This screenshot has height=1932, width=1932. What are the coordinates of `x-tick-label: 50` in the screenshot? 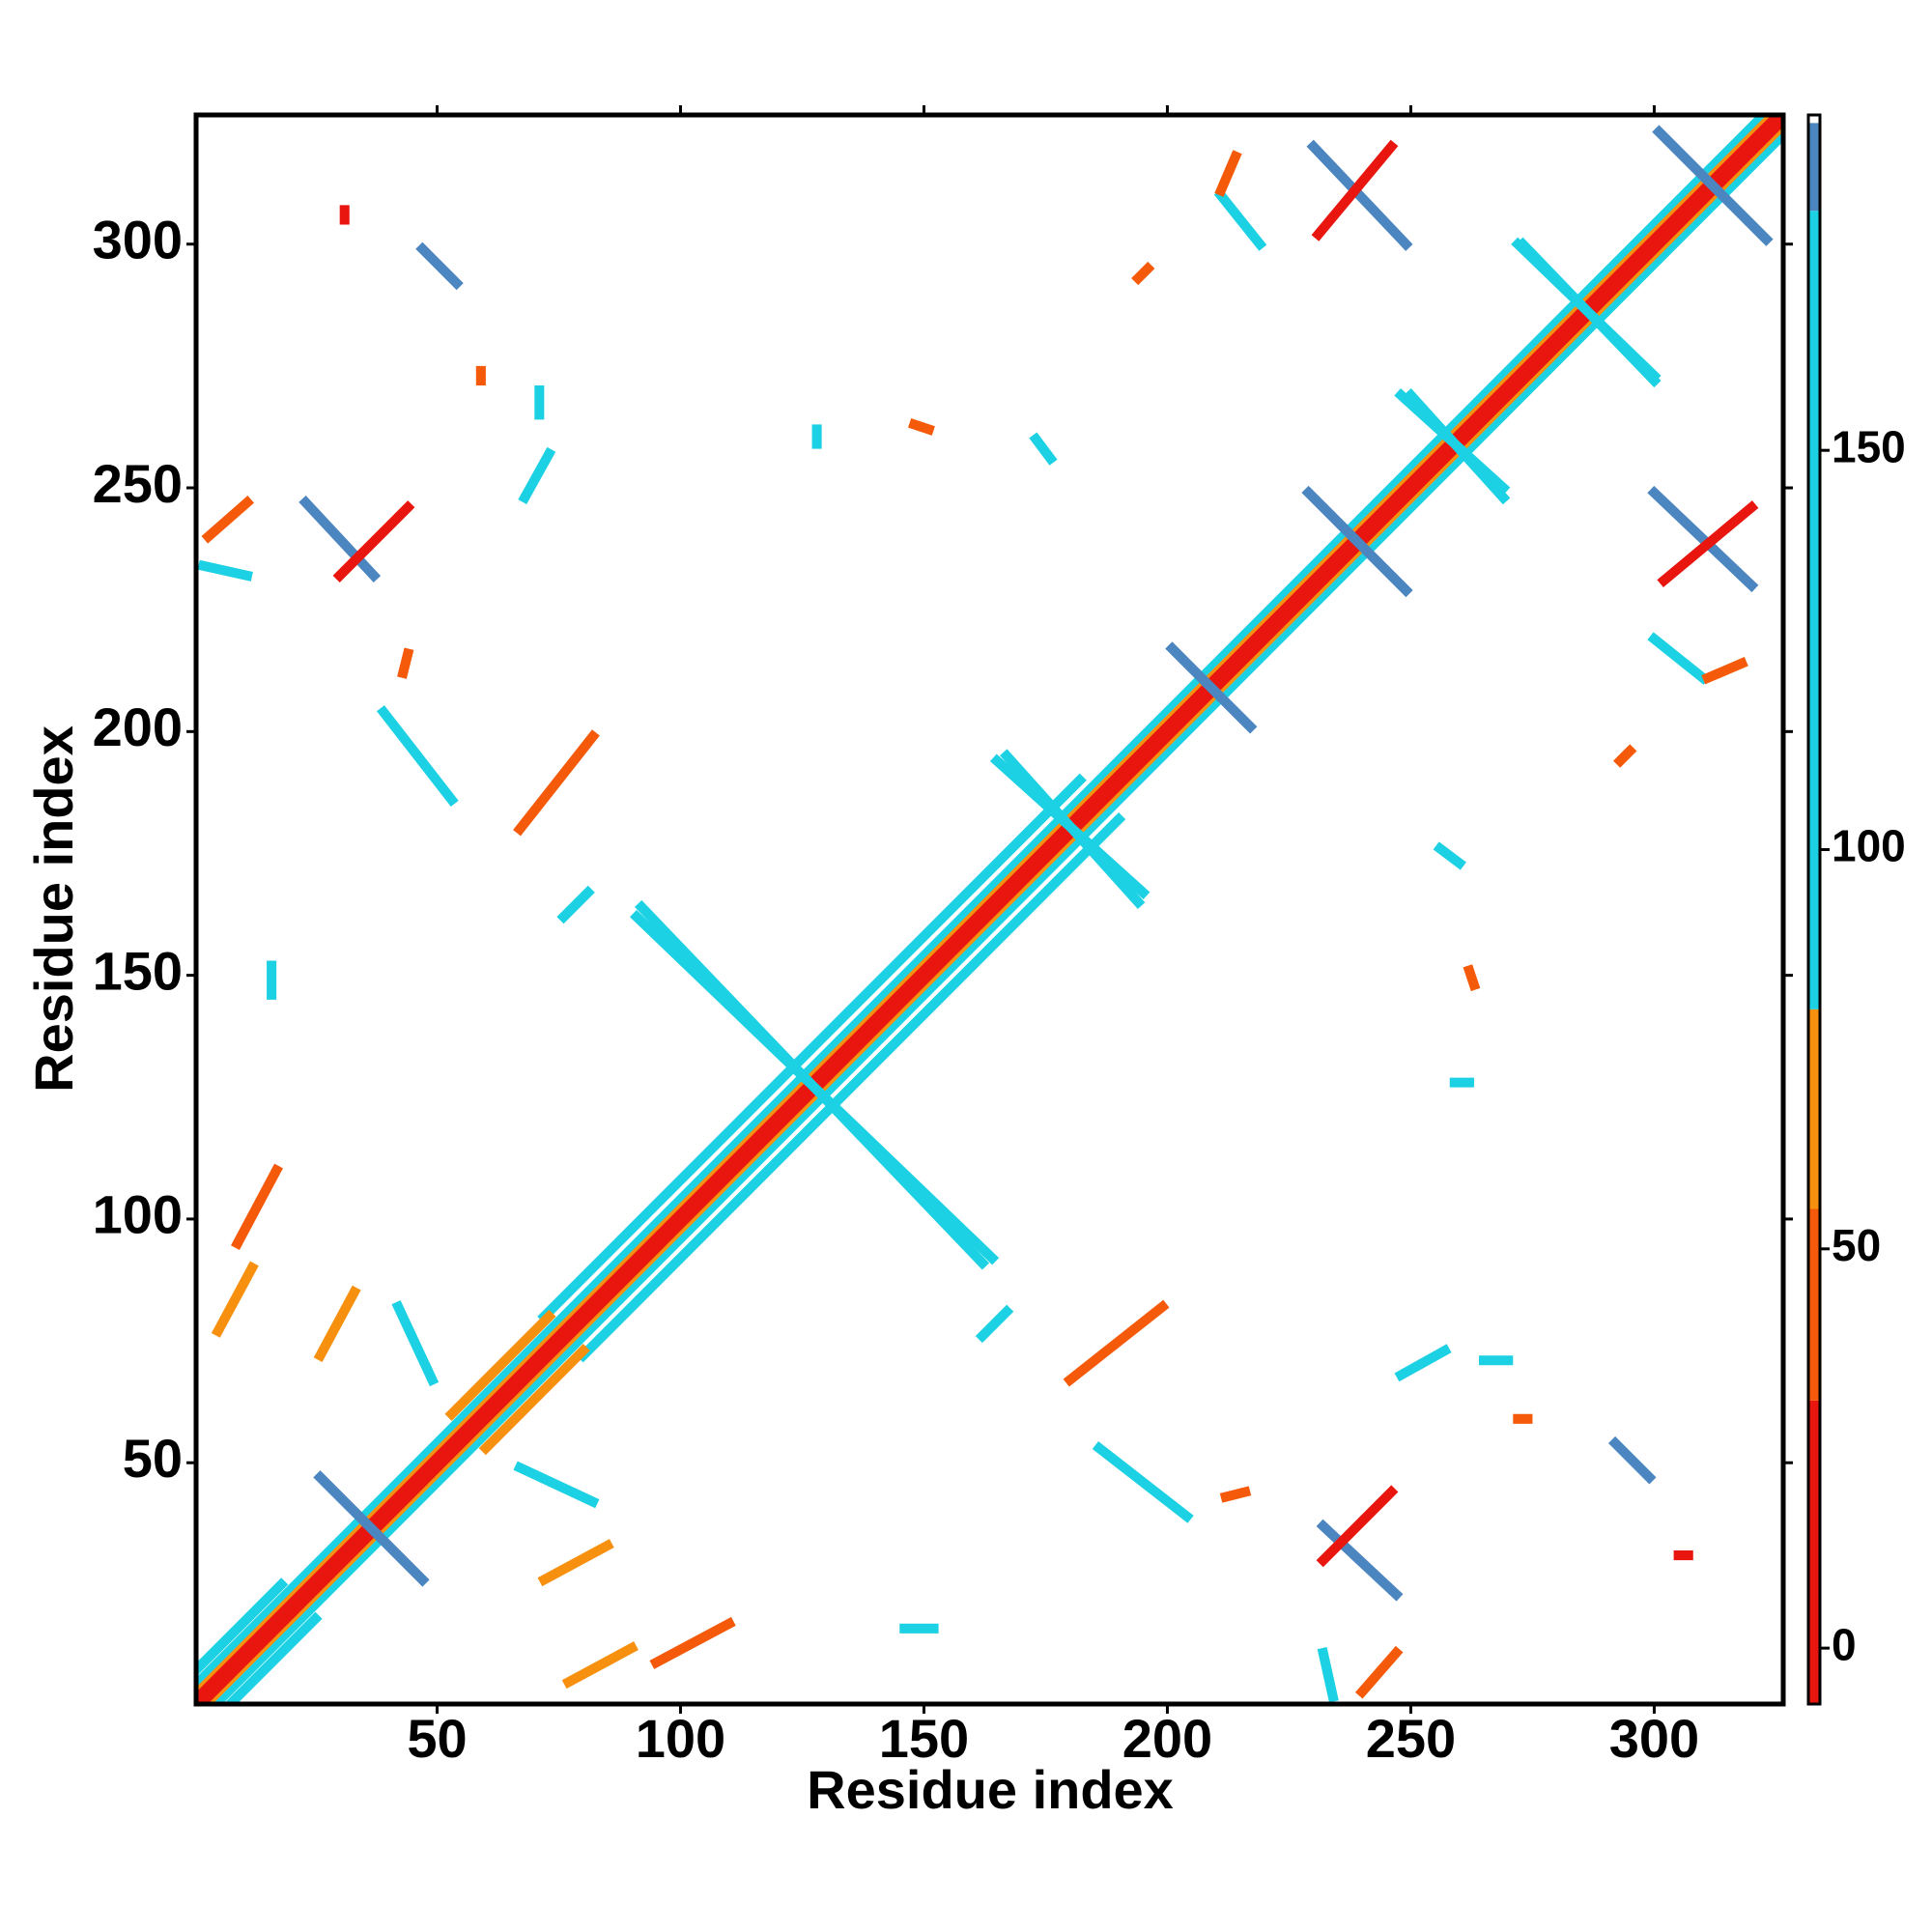 It's located at (437, 1738).